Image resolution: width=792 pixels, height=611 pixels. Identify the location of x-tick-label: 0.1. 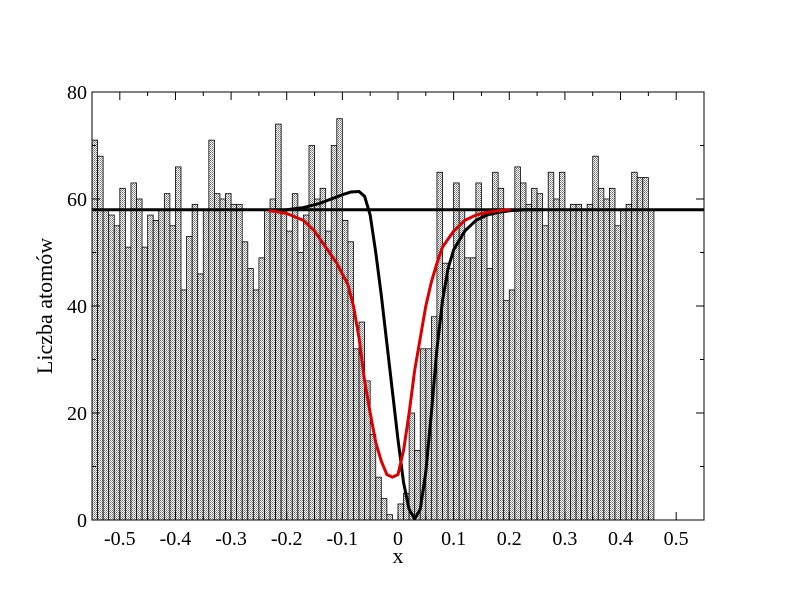
(453, 539).